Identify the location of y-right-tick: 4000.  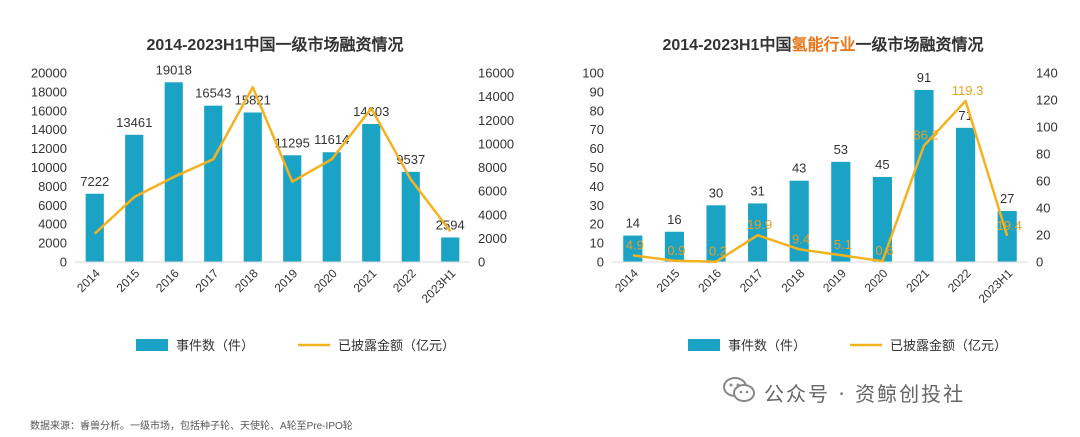
(492, 214).